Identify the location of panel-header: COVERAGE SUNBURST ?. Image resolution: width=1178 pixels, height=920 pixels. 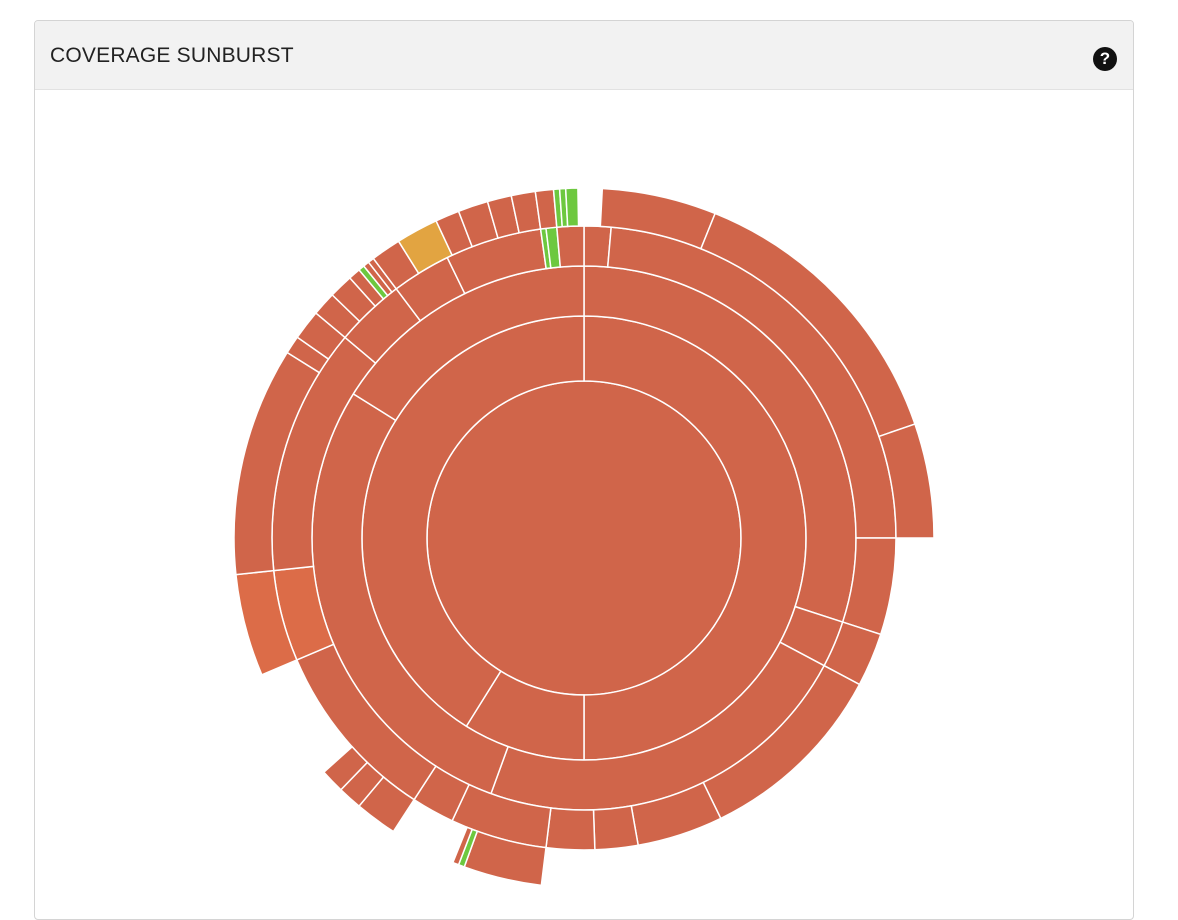
(584, 55).